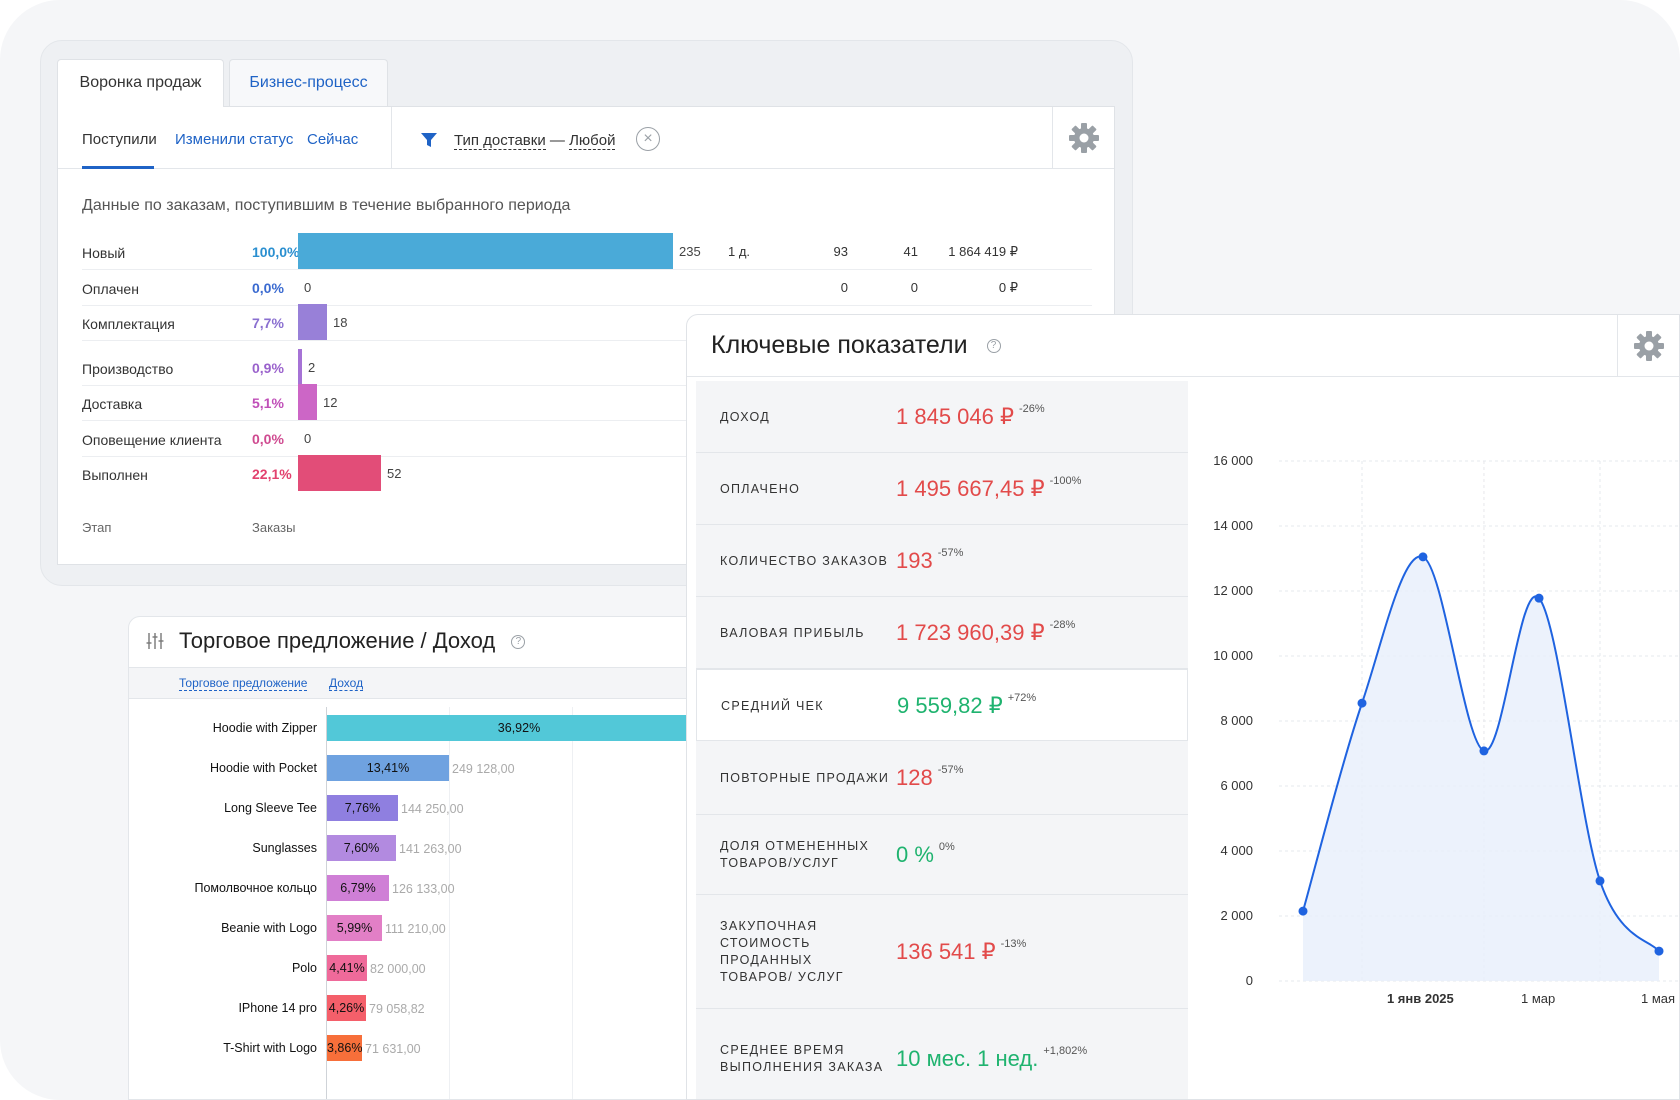  Describe the element at coordinates (1022, 698) in the screenshot. I see `kpi-change: +72%` at that location.